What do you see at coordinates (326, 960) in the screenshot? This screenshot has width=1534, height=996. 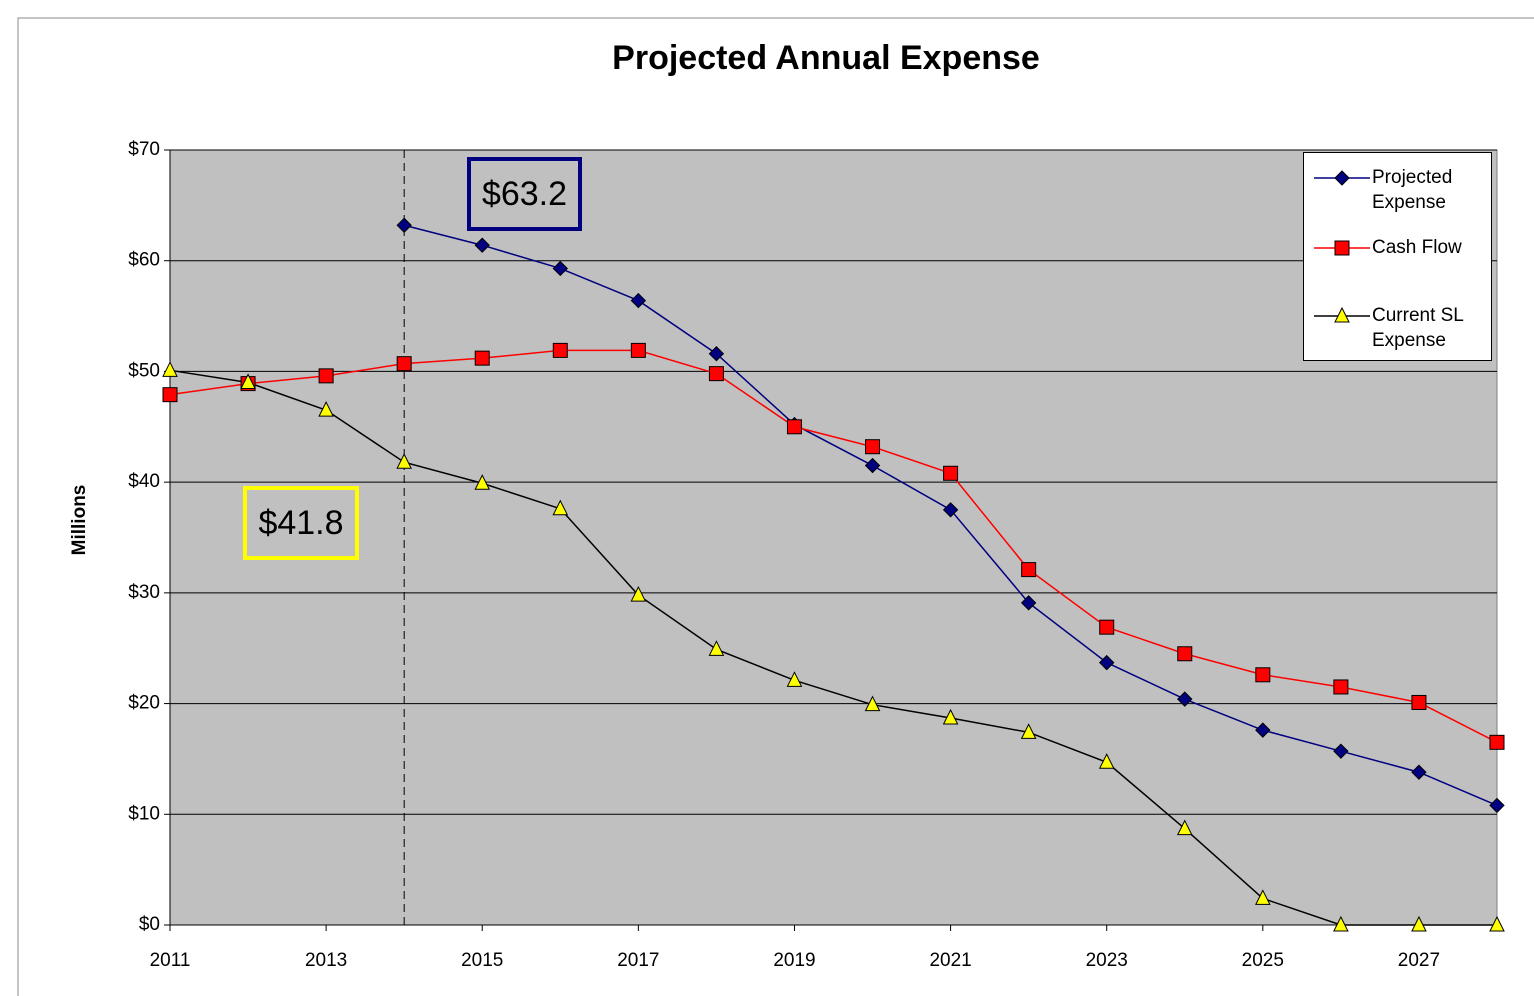 I see `x-tick-label: 2013` at bounding box center [326, 960].